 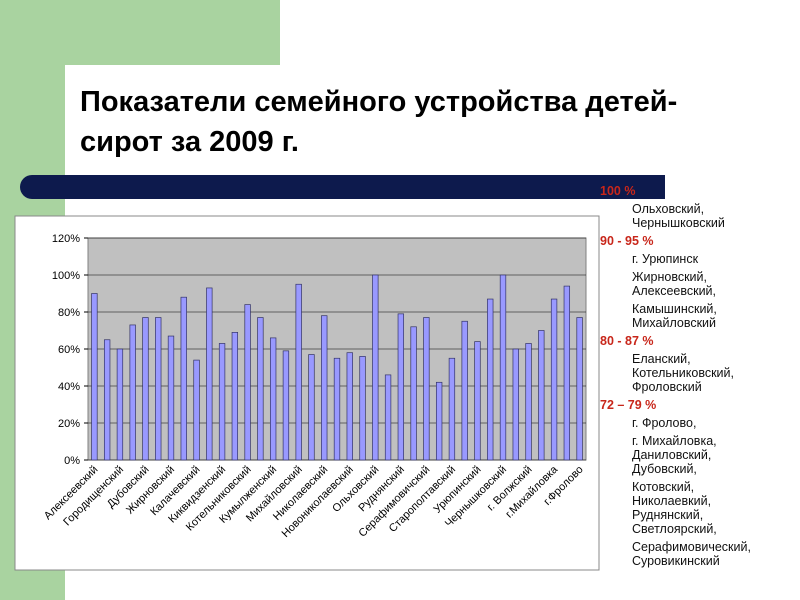 I want to click on note-heading: 72 – 79 %, so click(x=628, y=405).